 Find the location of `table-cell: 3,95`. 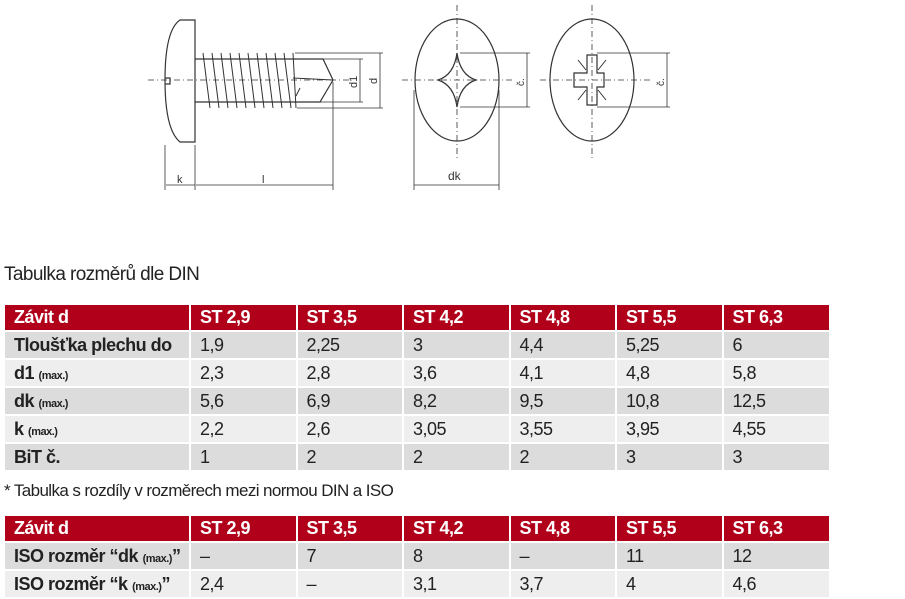

table-cell: 3,95 is located at coordinates (669, 429).